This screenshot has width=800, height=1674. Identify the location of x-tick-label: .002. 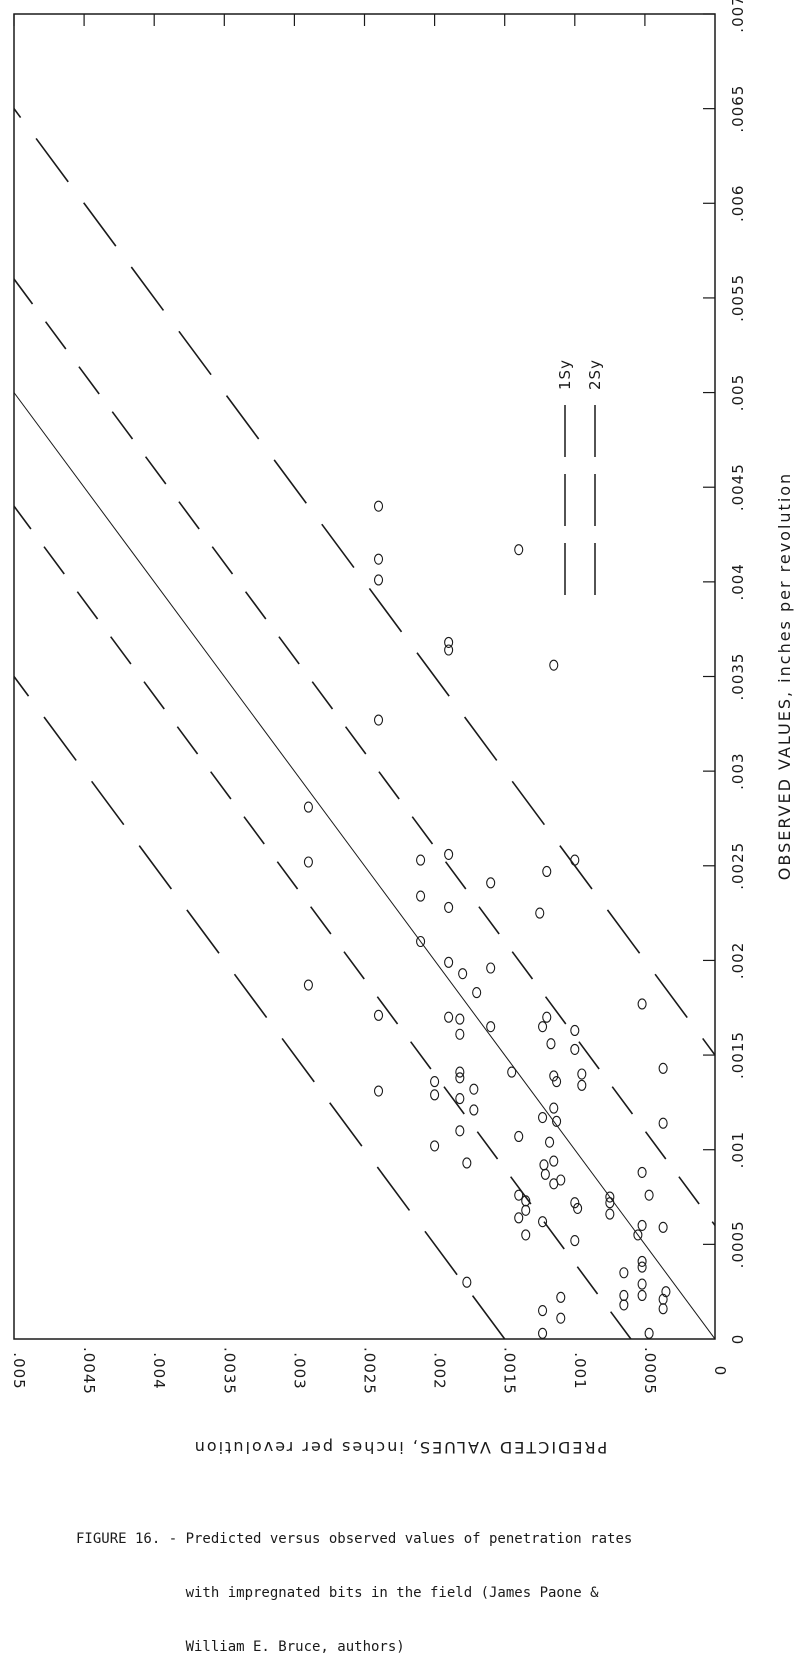
(738, 960).